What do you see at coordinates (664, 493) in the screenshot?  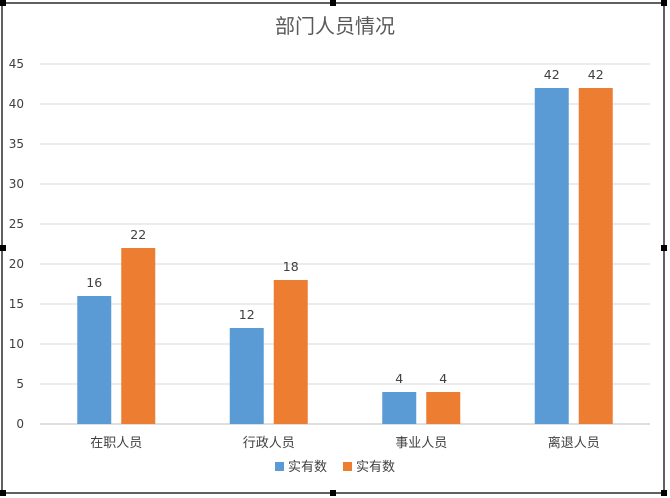 I see `resize-handle-bottom-right` at bounding box center [664, 493].